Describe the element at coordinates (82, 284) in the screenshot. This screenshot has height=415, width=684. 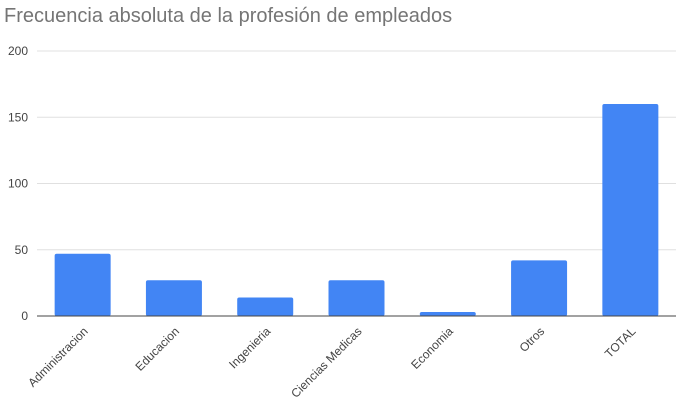
I see `bar-administracion` at that location.